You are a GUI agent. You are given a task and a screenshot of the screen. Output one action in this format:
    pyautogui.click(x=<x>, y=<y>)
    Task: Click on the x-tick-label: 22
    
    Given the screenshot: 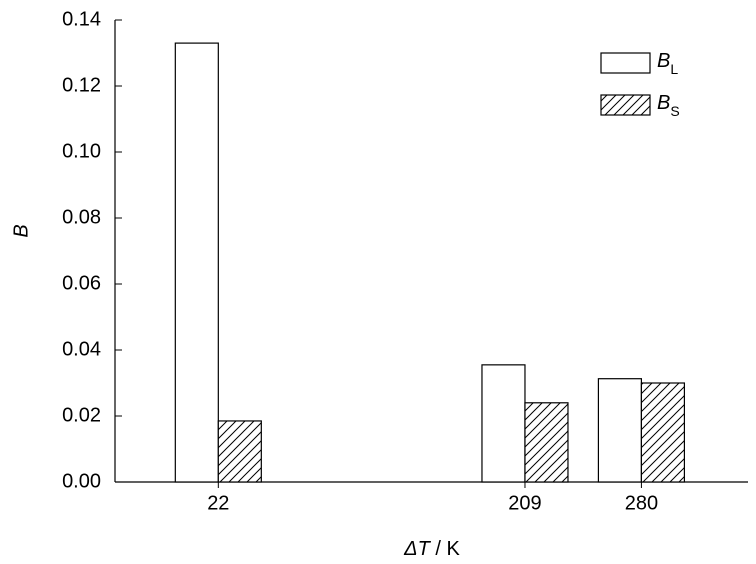 What is the action you would take?
    pyautogui.click(x=218, y=503)
    